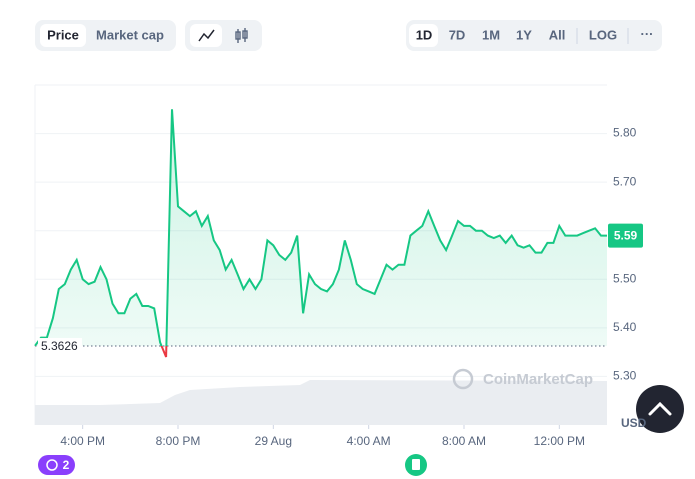 The height and width of the screenshot is (479, 695). Describe the element at coordinates (463, 379) in the screenshot. I see `watermark-logo` at that location.